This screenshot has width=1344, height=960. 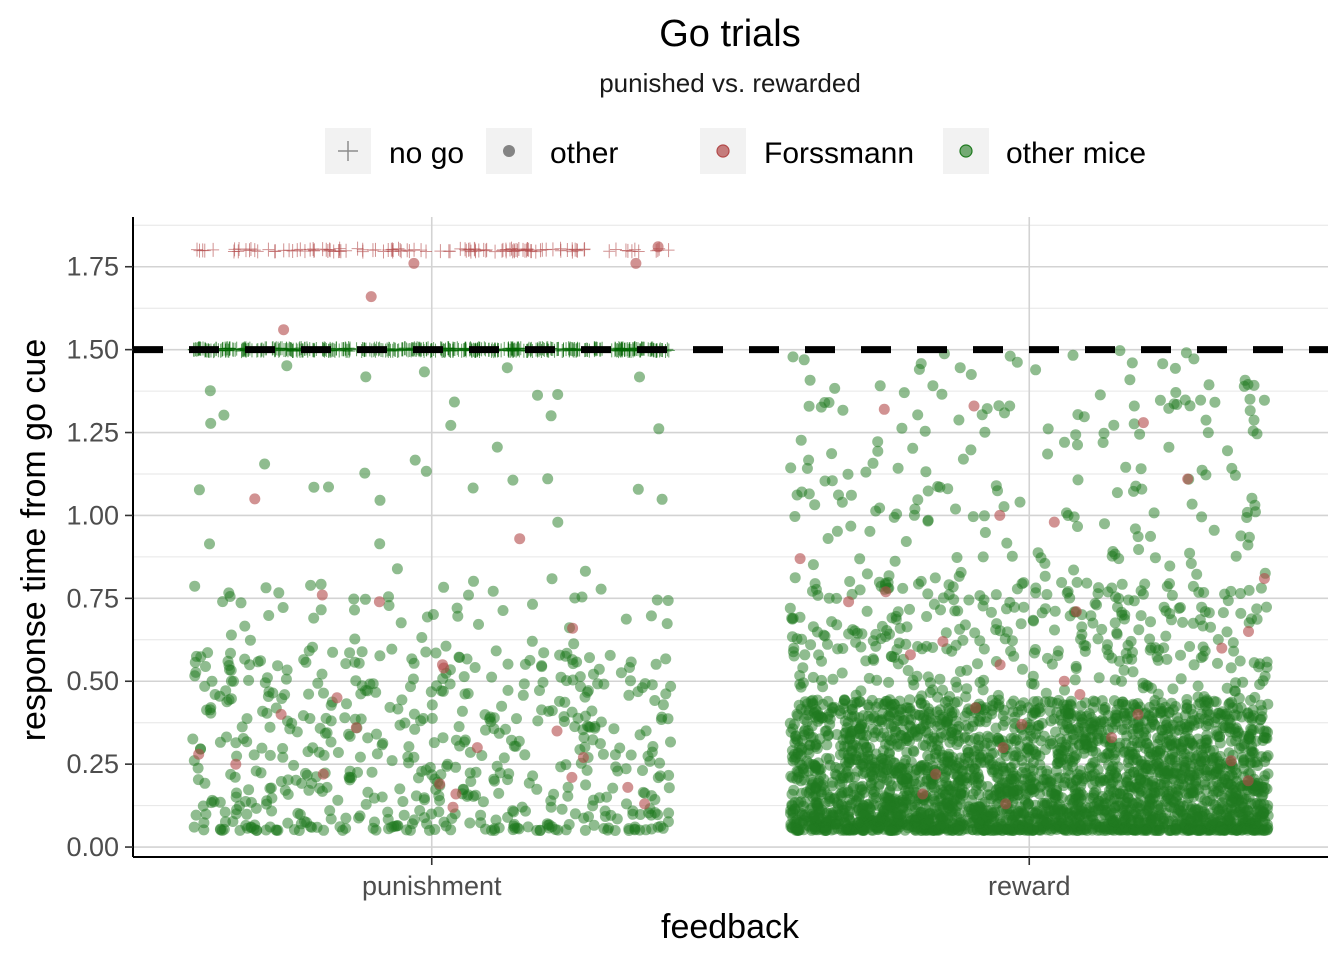 I want to click on legend-label-no-go: no go, so click(x=426, y=153).